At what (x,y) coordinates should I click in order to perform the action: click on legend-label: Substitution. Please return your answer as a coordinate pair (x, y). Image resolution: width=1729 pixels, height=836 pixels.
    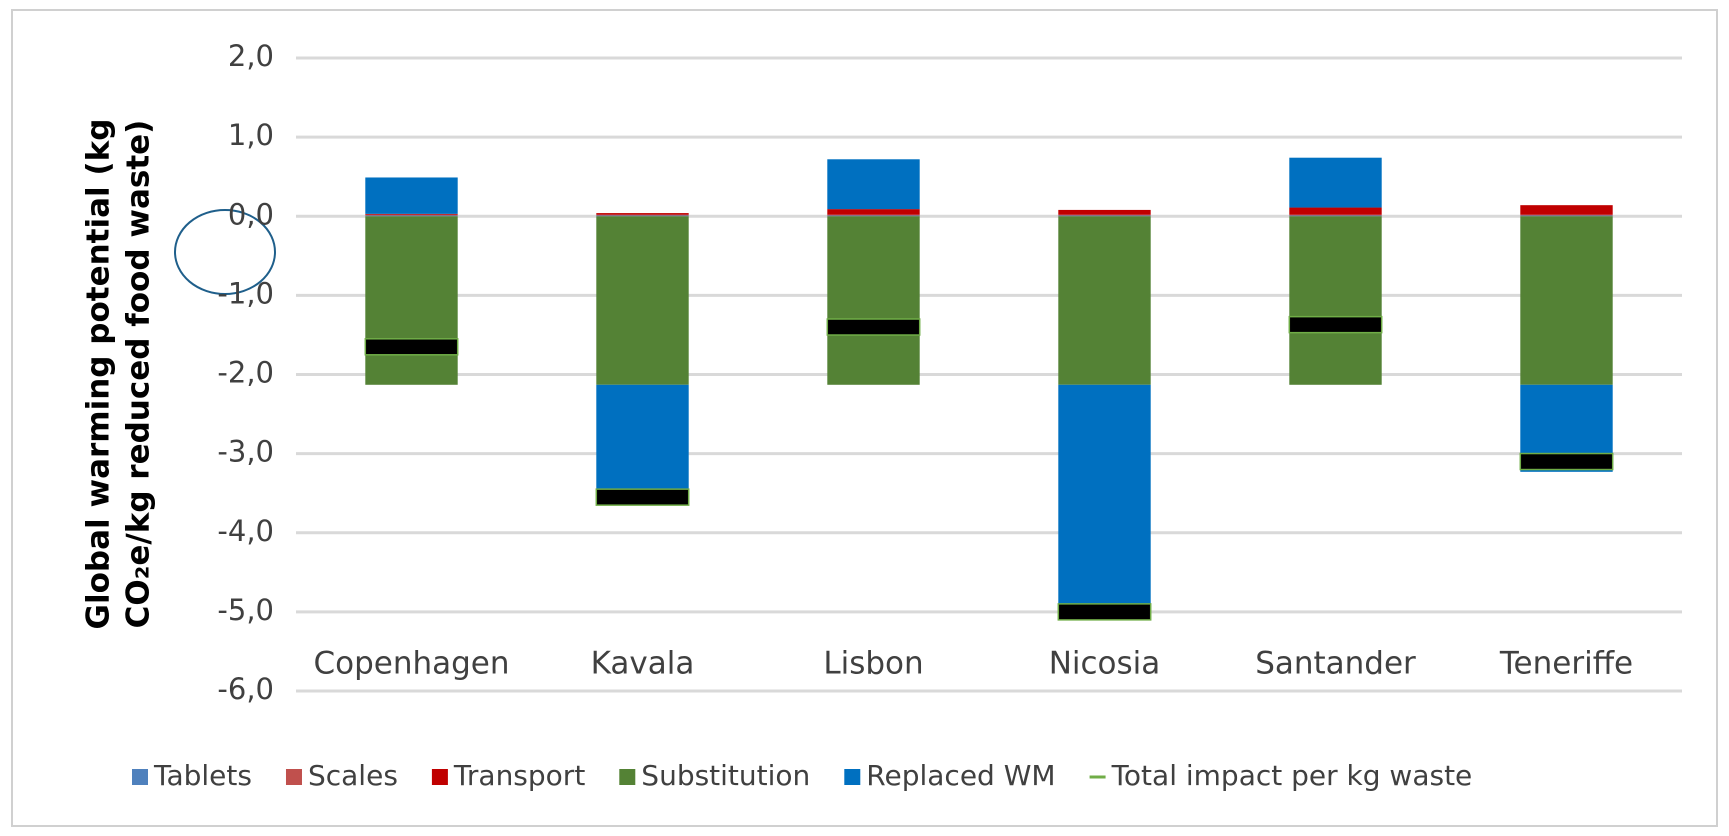
    Looking at the image, I should click on (725, 775).